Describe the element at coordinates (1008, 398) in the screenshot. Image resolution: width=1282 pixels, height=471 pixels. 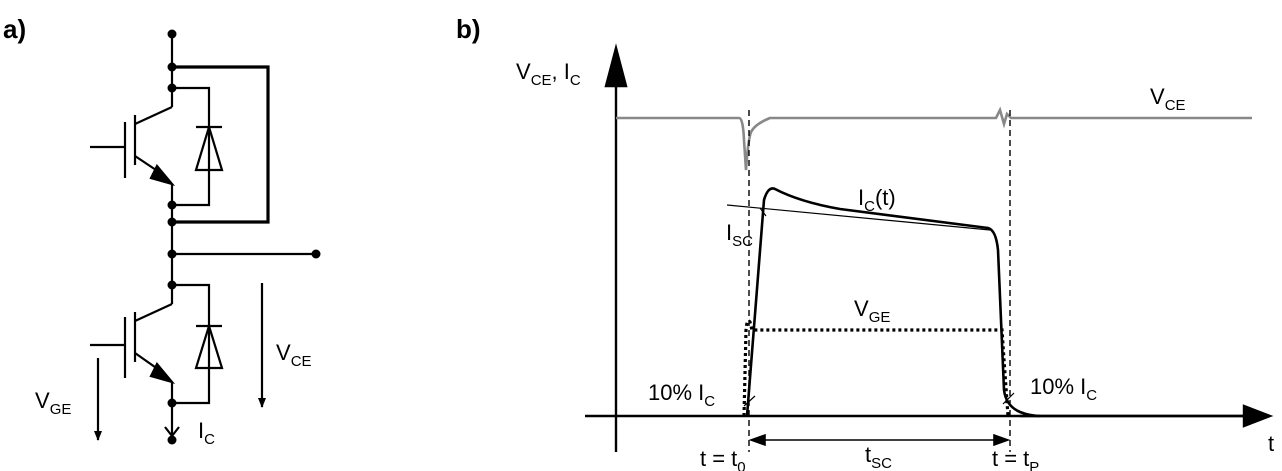
I see `ten-pct-right-tick` at that location.